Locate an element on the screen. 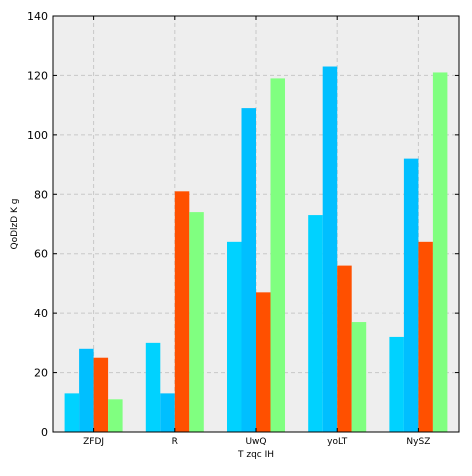 The width and height of the screenshot is (472, 476). y-tick-label-1: 20 is located at coordinates (41, 373).